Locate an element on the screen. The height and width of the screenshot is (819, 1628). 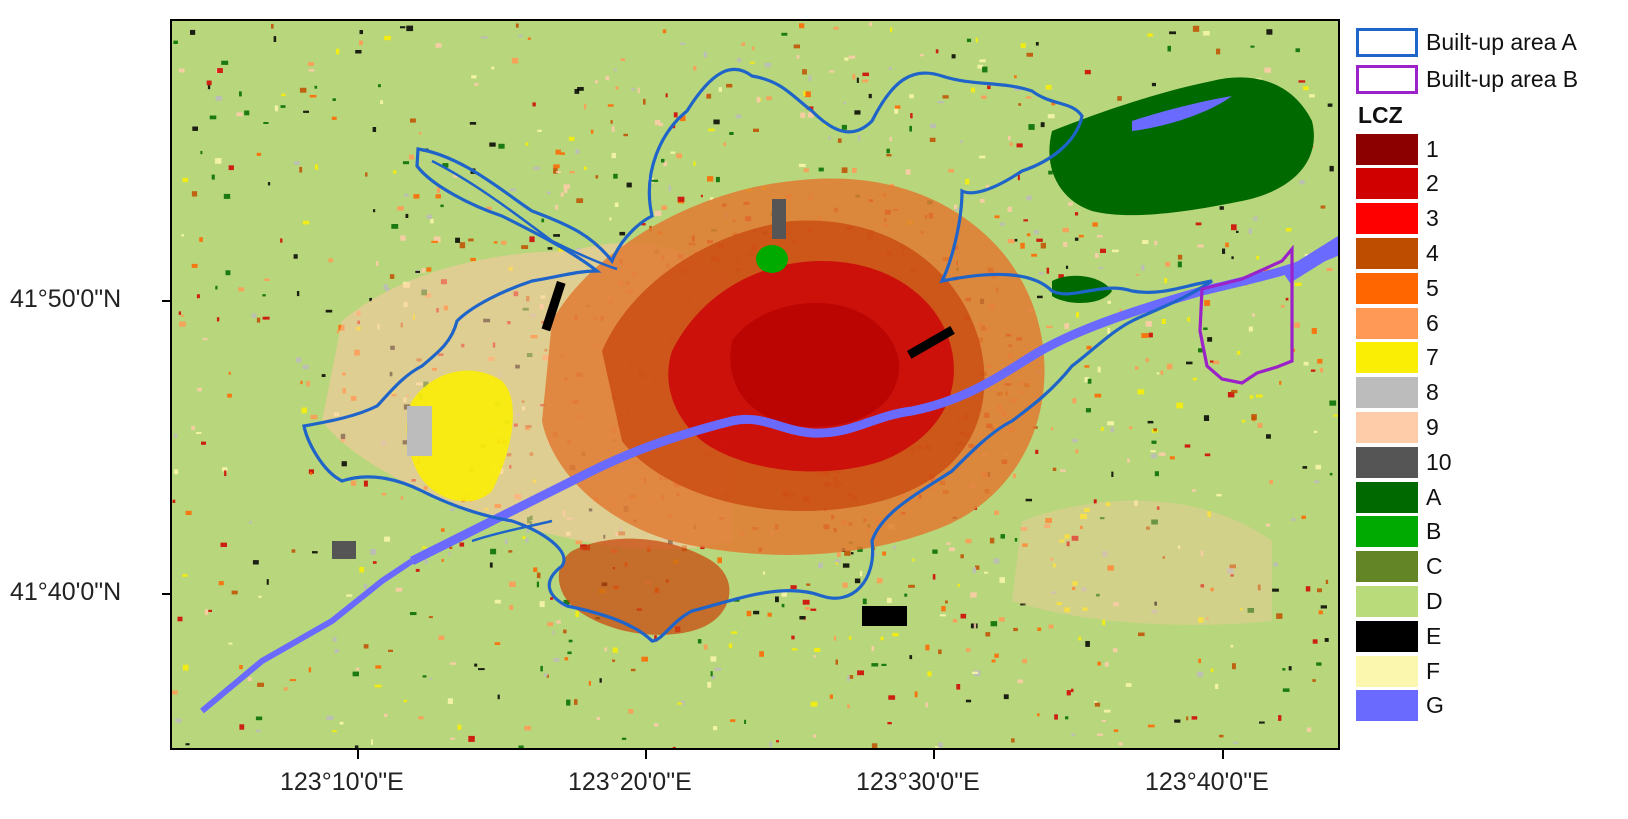
legend-item-lcz: 7 is located at coordinates (1397, 358).